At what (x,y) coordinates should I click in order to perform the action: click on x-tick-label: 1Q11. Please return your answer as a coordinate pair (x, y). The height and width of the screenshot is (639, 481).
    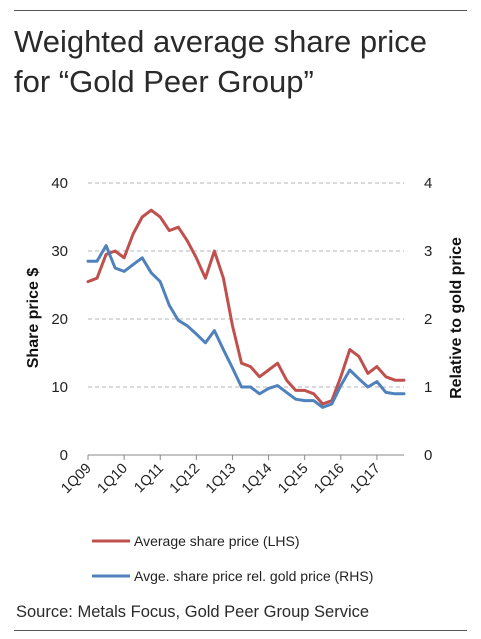
    Looking at the image, I should click on (149, 479).